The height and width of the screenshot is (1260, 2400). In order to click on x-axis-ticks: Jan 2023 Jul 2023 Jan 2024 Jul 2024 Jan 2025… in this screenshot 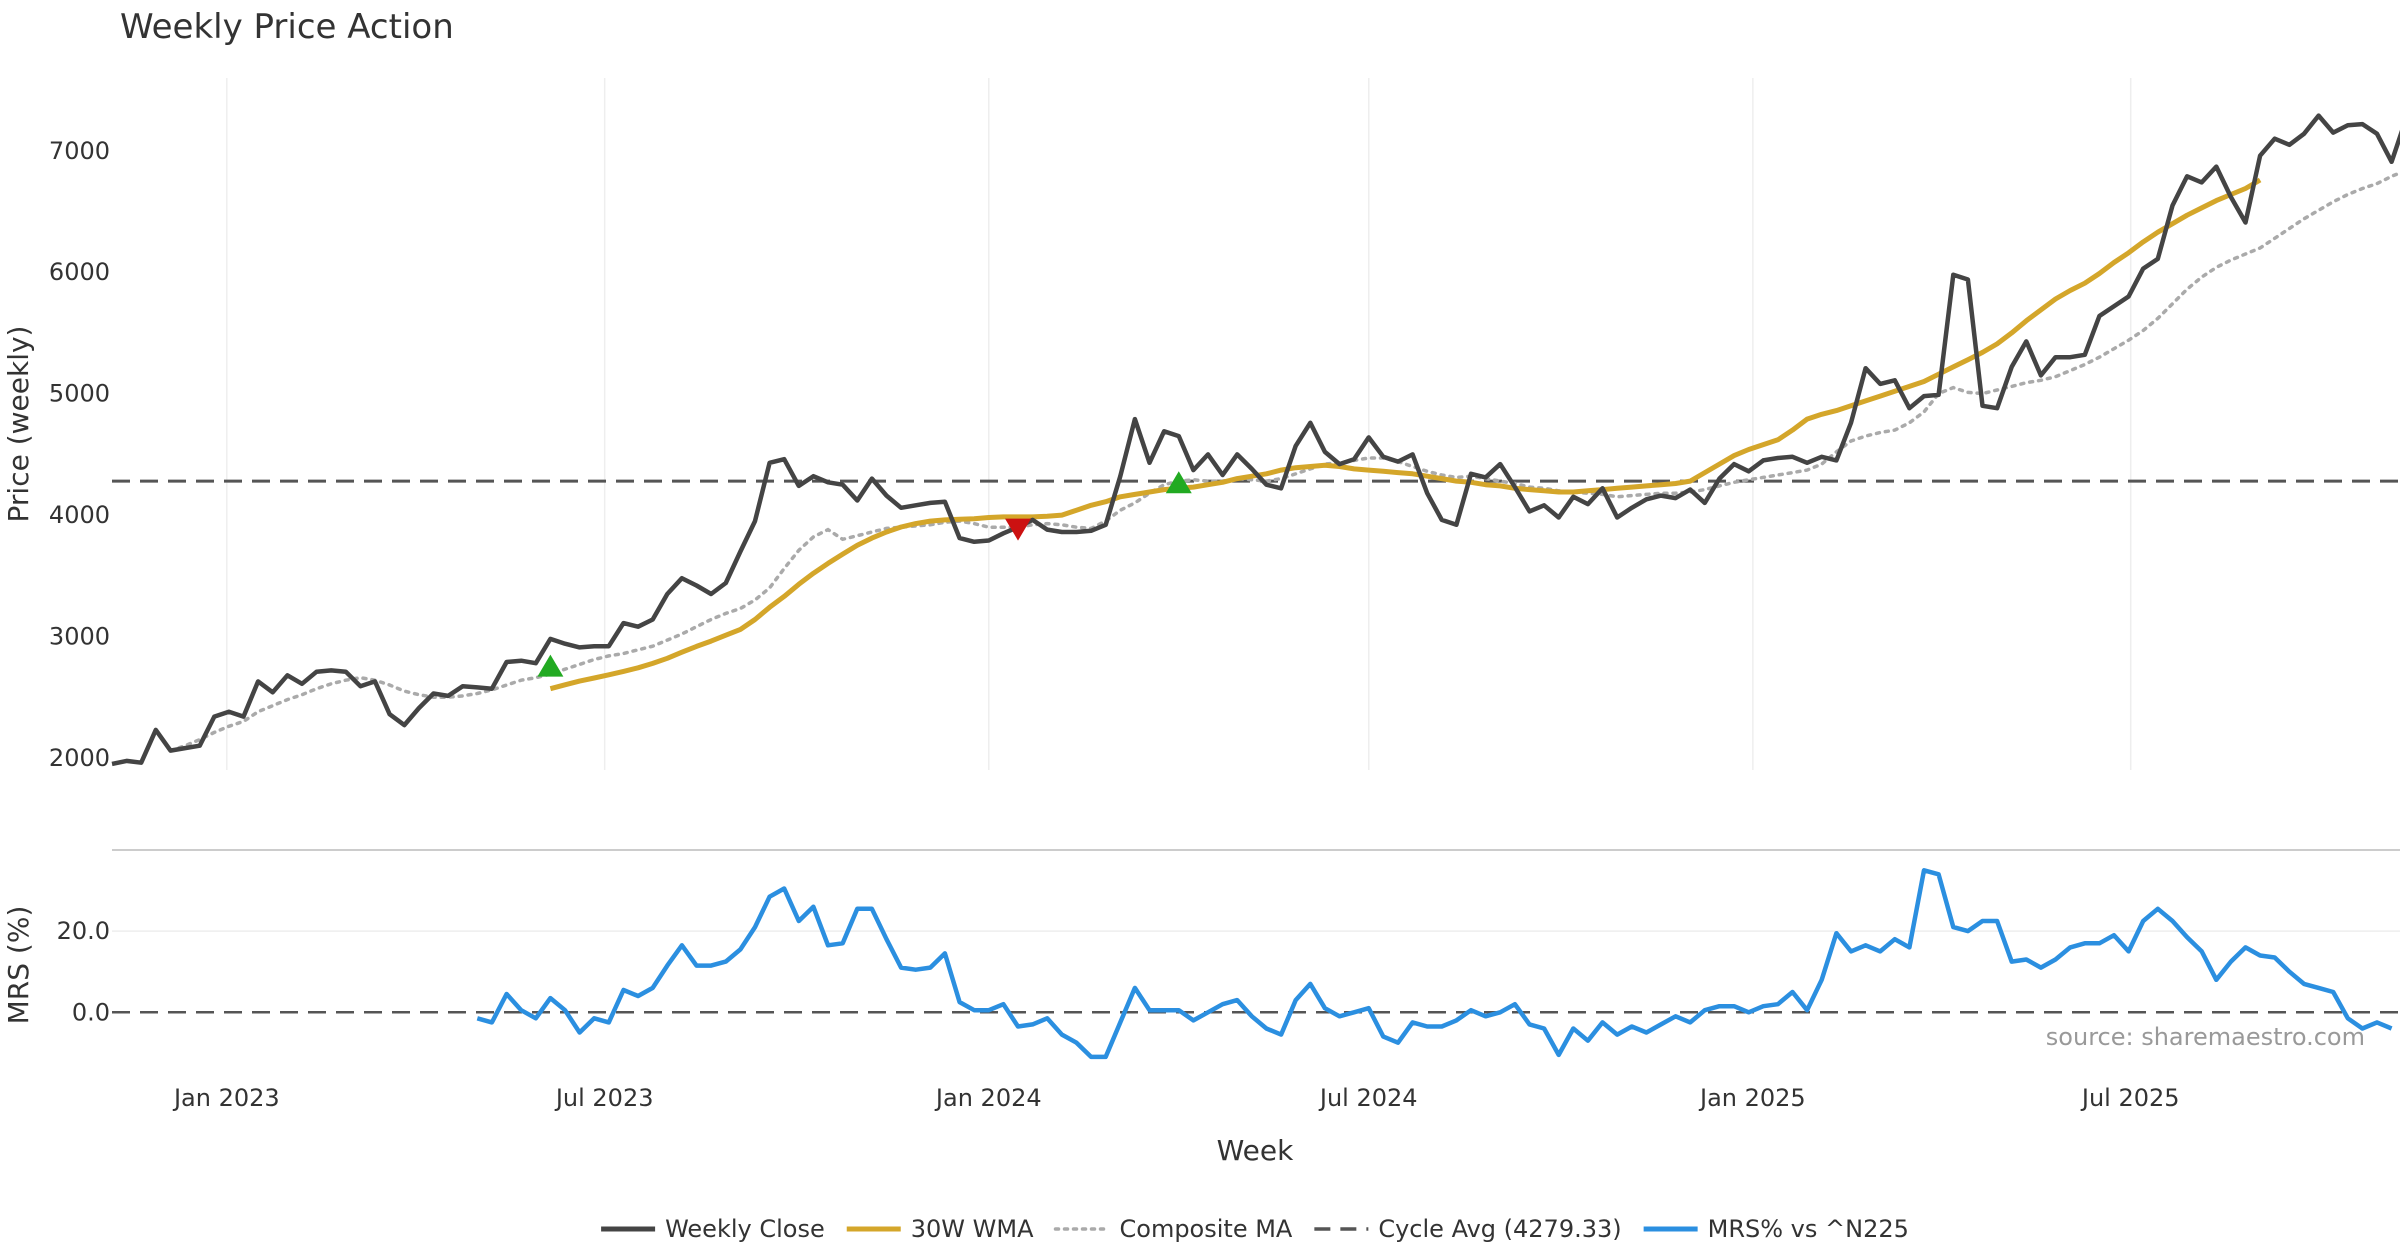, I will do `click(1176, 1098)`.